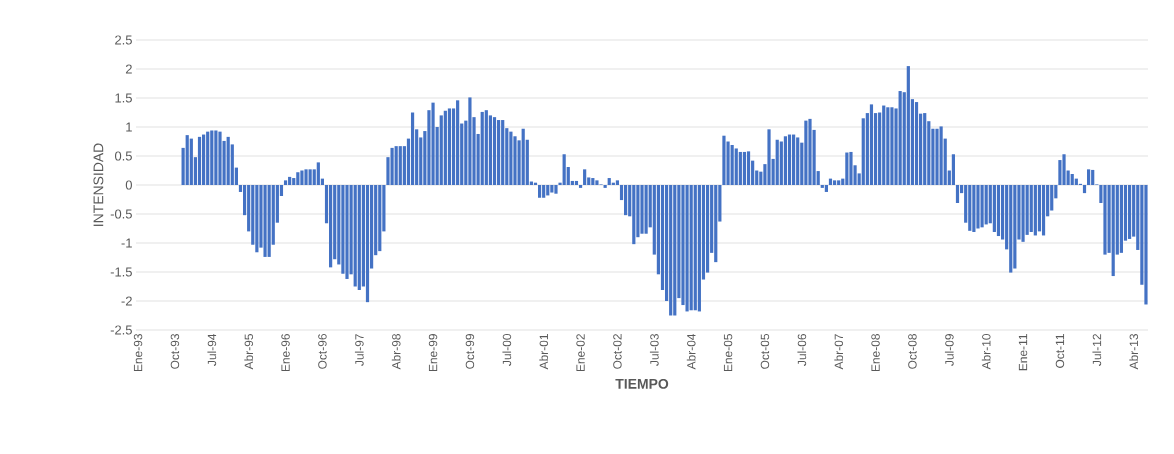  Describe the element at coordinates (1134, 352) in the screenshot. I see `x-tick-label: Abr-13` at that location.